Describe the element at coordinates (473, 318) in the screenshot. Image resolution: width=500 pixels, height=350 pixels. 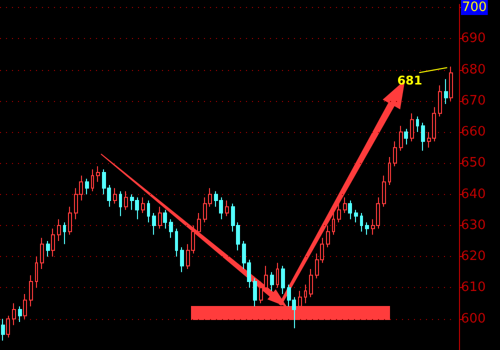
I see `y-tick-label: 600` at that location.